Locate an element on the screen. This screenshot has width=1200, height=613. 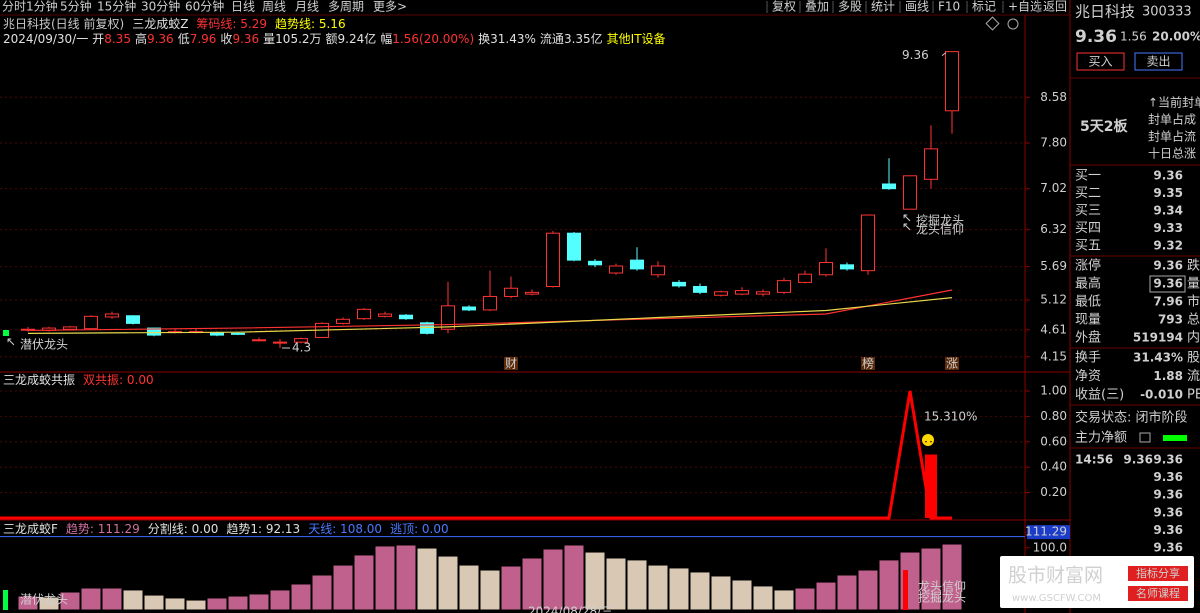
toolbar-button: 复权 is located at coordinates (784, 7).